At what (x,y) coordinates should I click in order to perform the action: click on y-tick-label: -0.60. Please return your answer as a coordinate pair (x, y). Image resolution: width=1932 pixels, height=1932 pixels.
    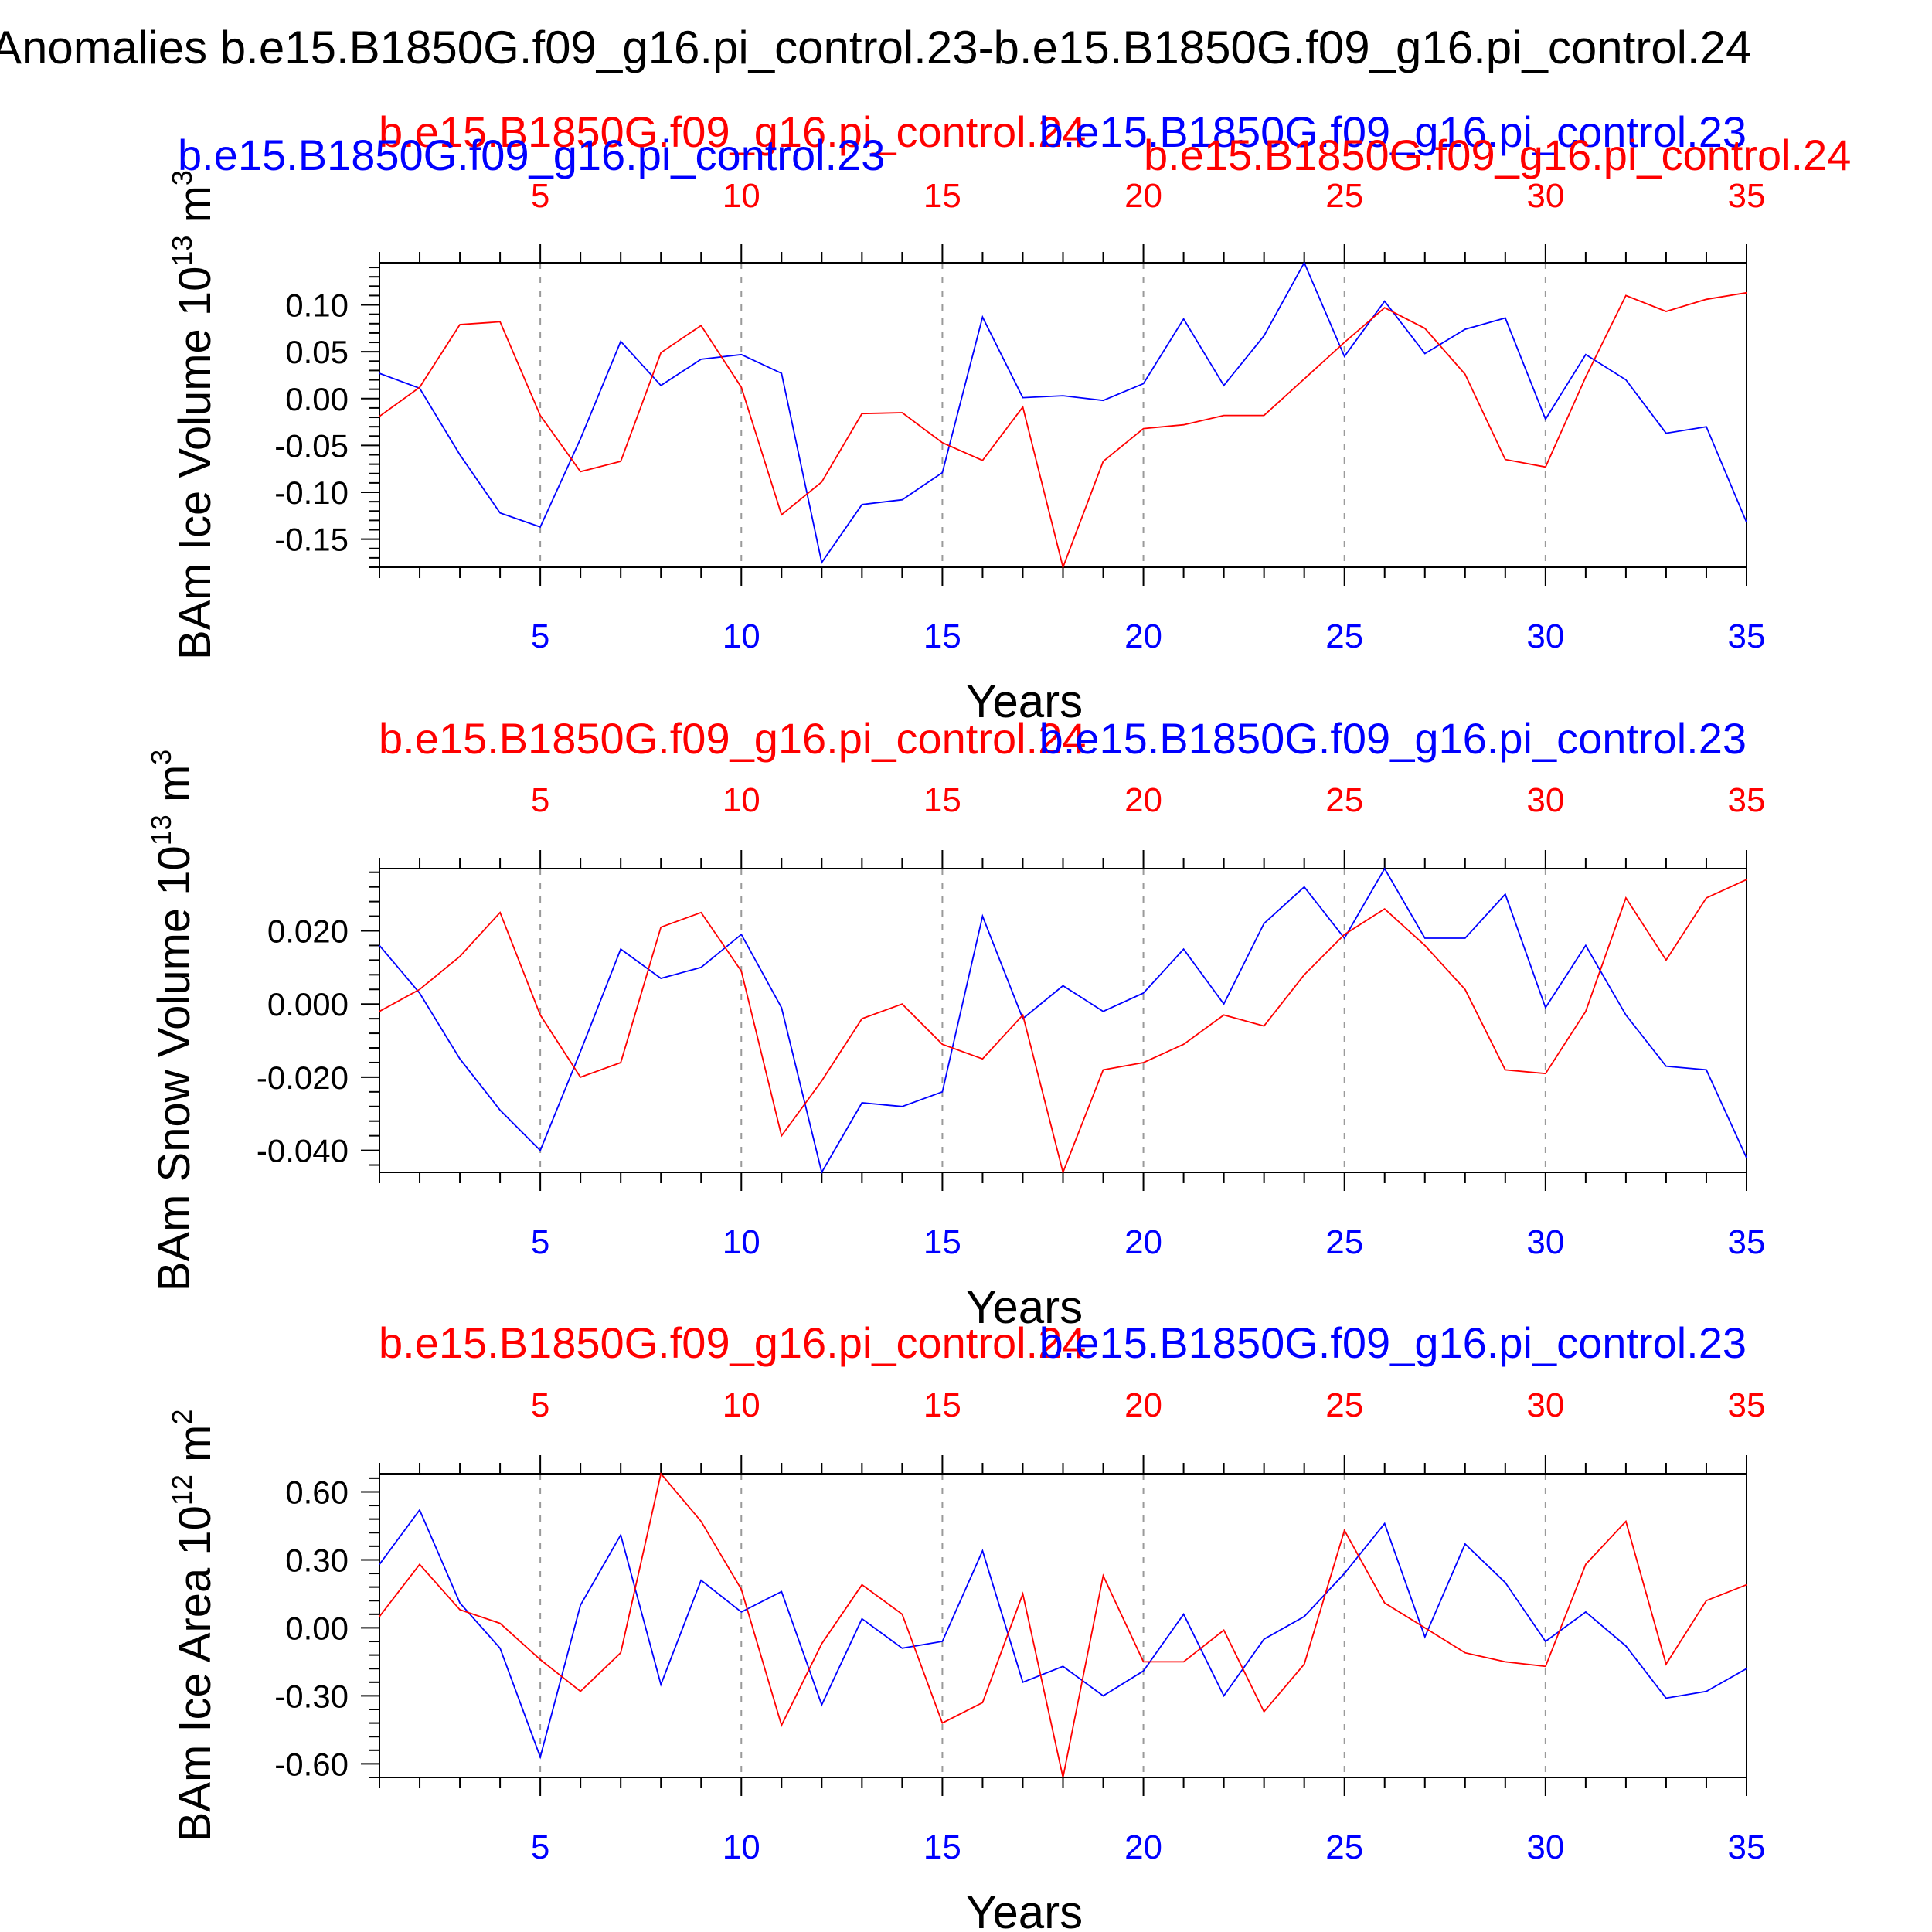
    Looking at the image, I should click on (312, 1764).